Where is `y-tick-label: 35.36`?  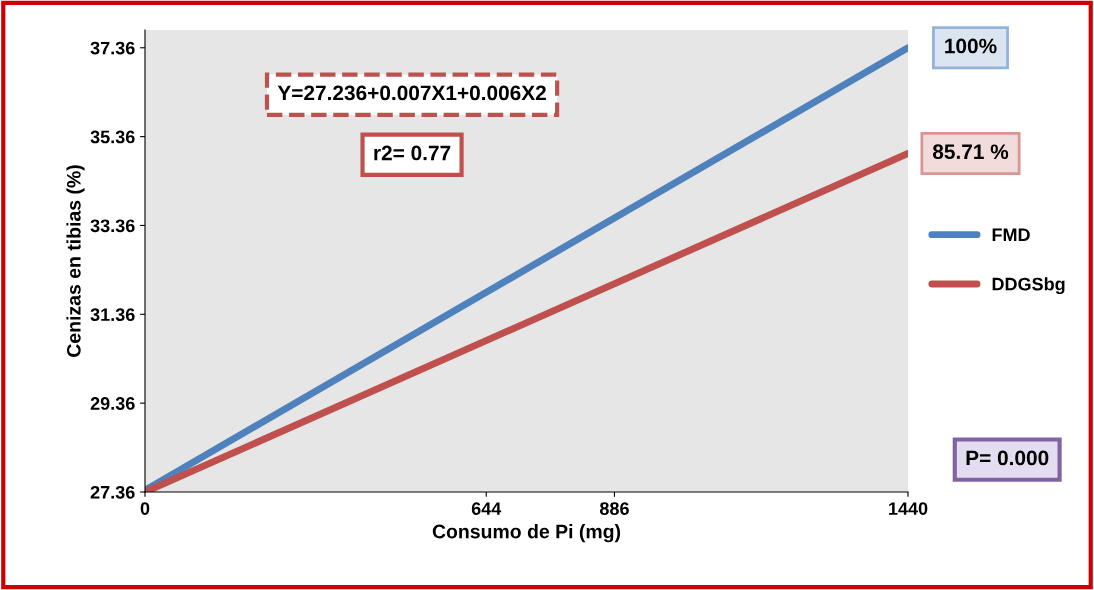 y-tick-label: 35.36 is located at coordinates (112, 137).